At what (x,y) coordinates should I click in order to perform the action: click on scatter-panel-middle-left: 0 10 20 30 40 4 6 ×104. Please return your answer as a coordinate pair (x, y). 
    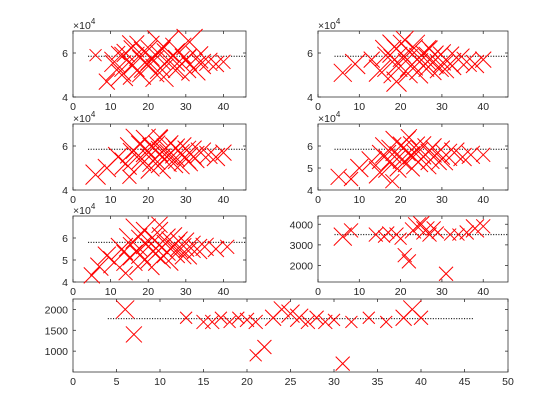
    Looking at the image, I should click on (154, 158).